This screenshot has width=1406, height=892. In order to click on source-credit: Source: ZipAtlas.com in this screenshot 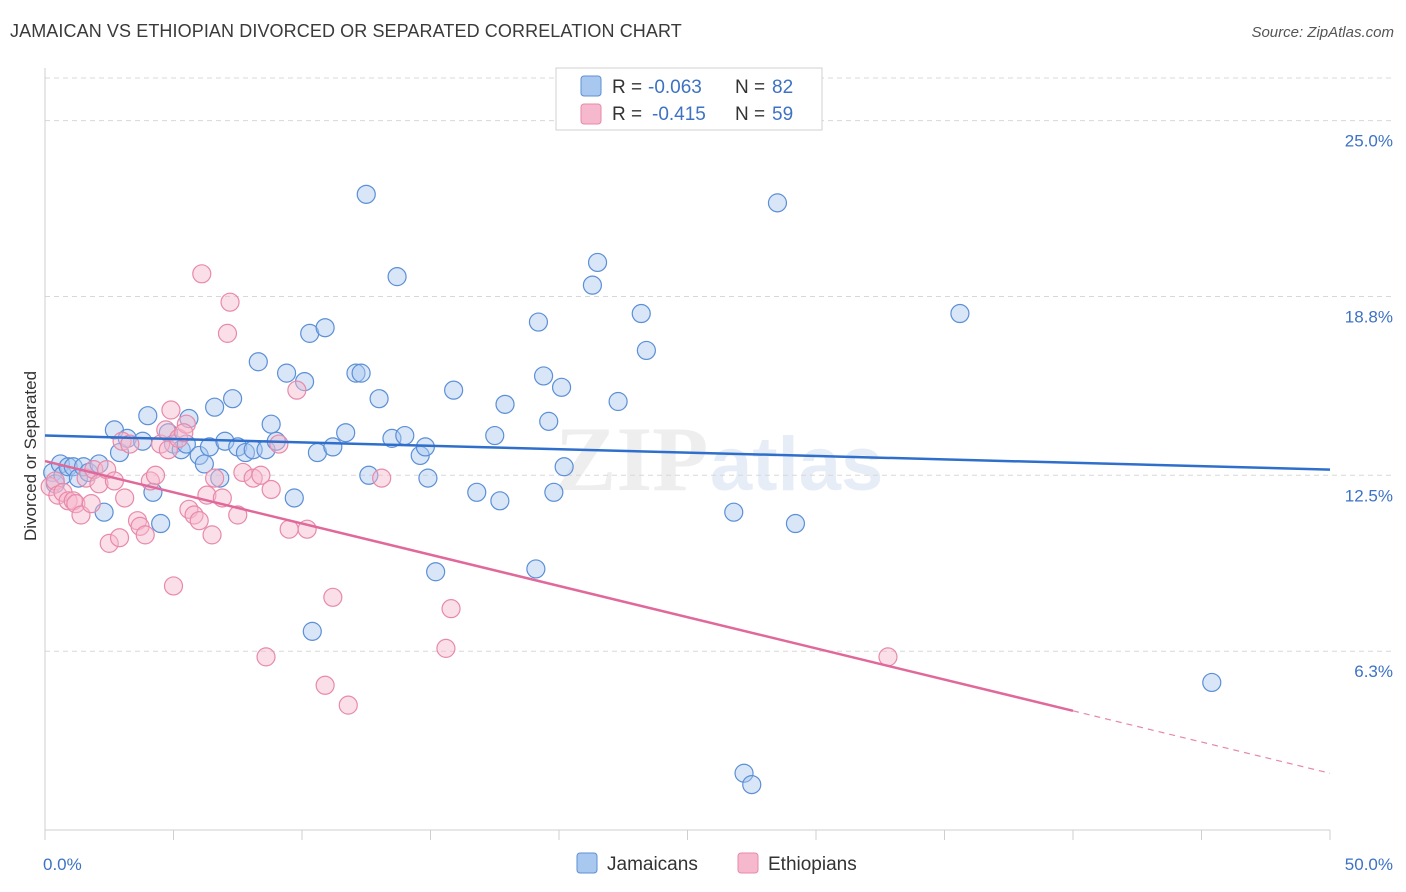, I will do `click(1322, 32)`.